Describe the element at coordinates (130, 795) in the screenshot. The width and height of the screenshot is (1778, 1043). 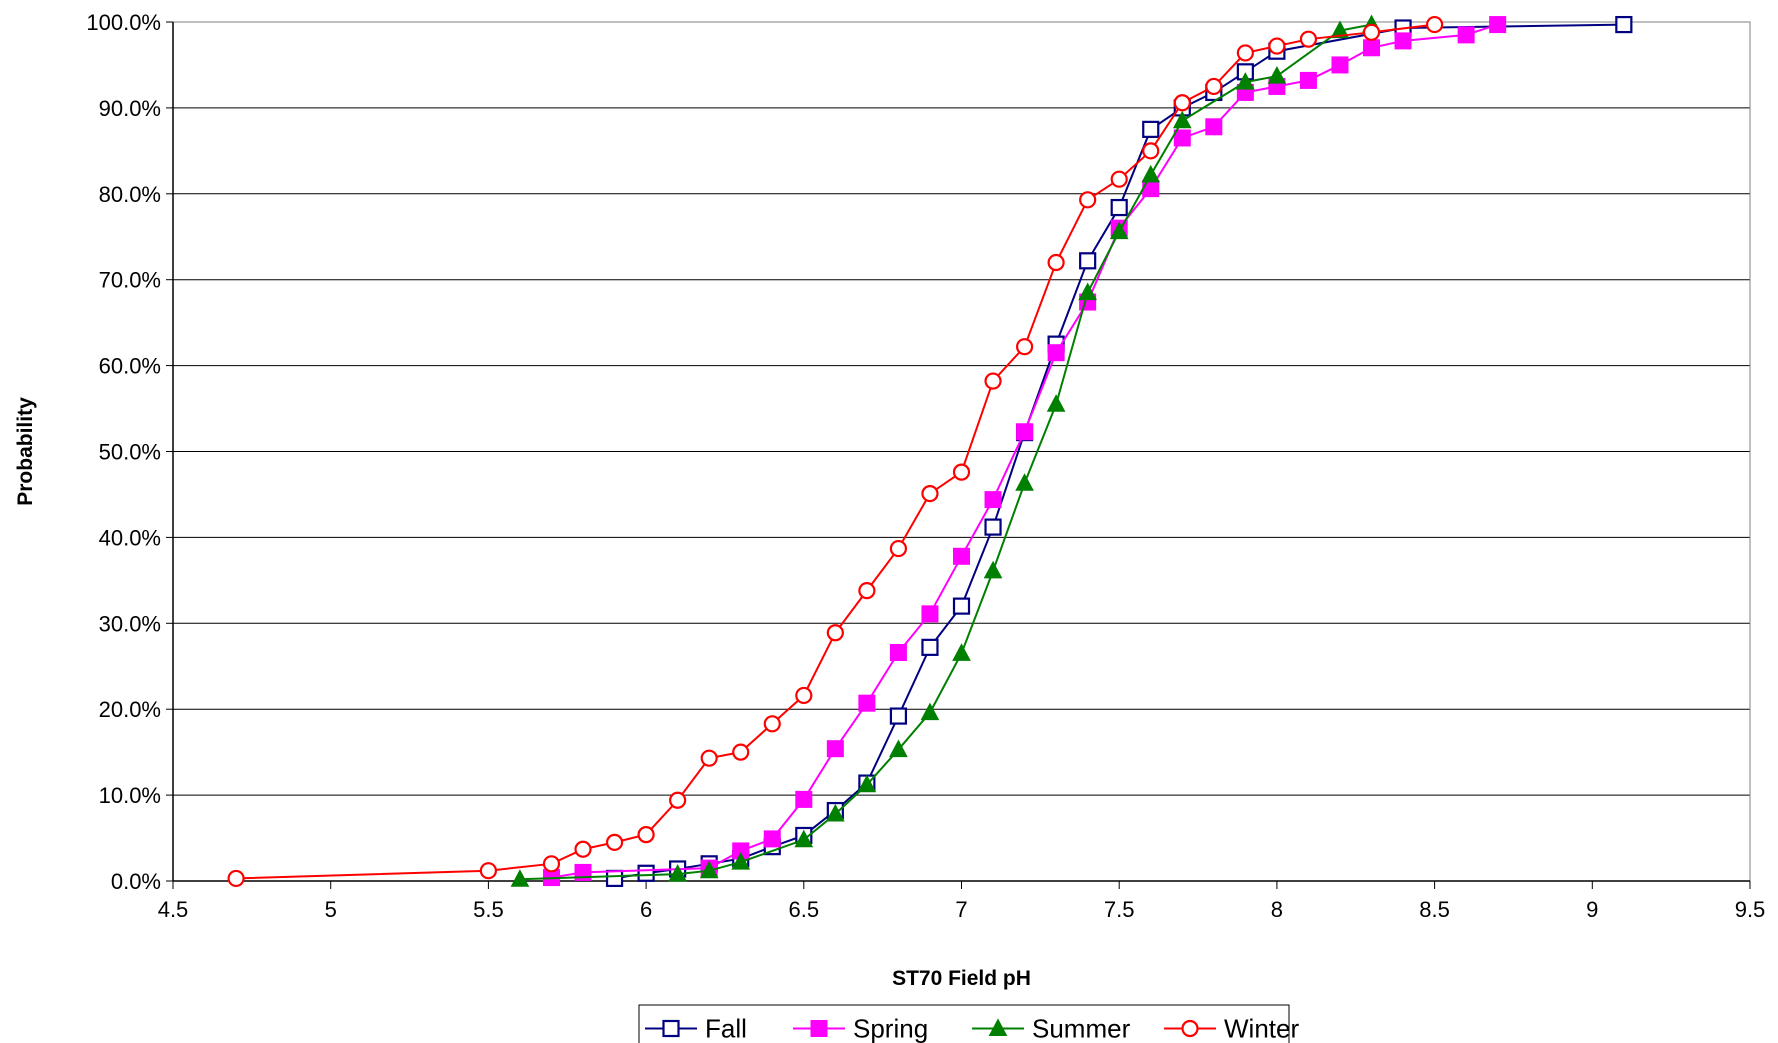
I see `y-tick-label: 10.0%` at that location.